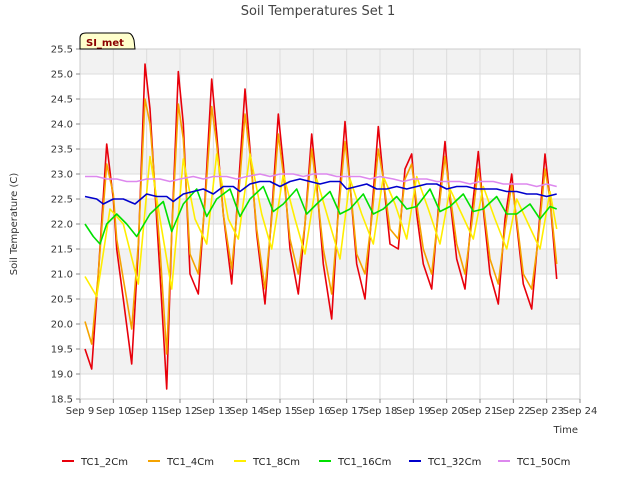 The width and height of the screenshot is (640, 480). What do you see at coordinates (62, 175) in the screenshot?
I see `y-tick-label: 23.0` at bounding box center [62, 175].